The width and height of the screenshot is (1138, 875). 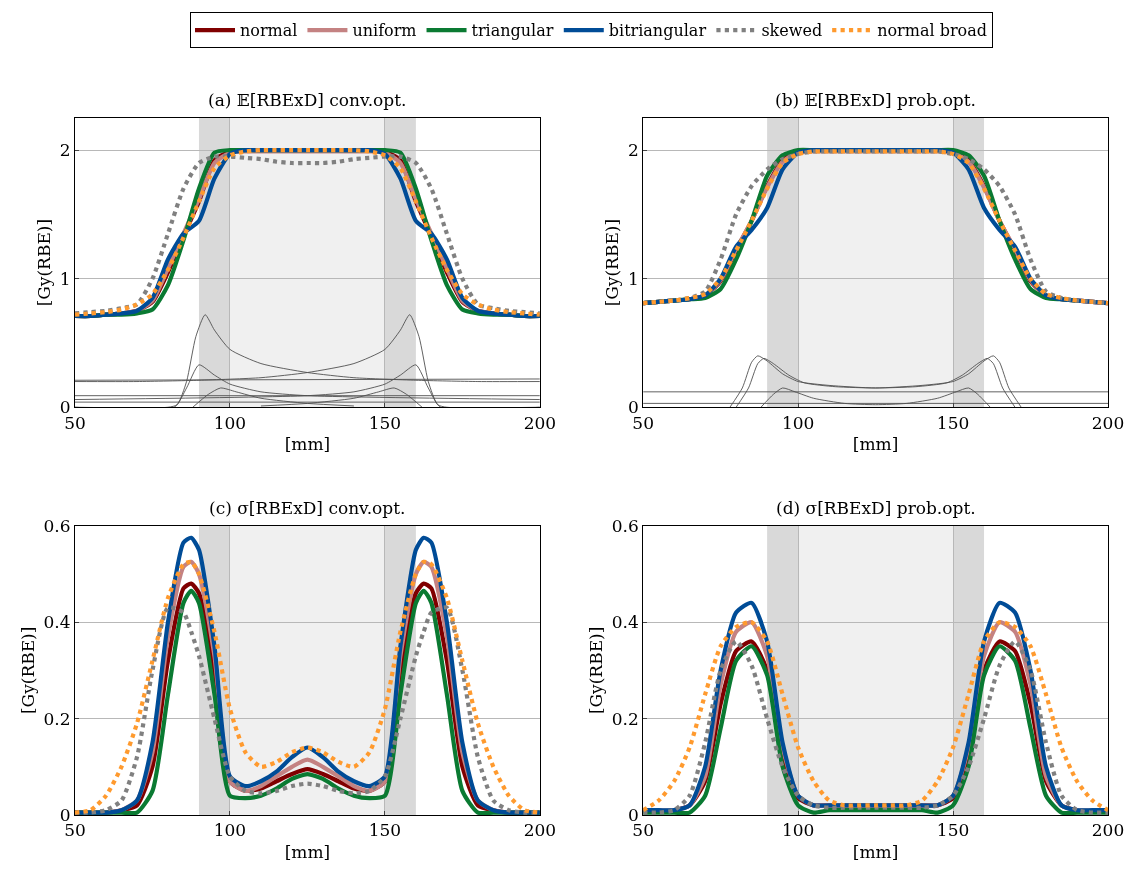 I want to click on chart-title: (c) σ[RBExD] conv.opt., so click(x=307, y=508).